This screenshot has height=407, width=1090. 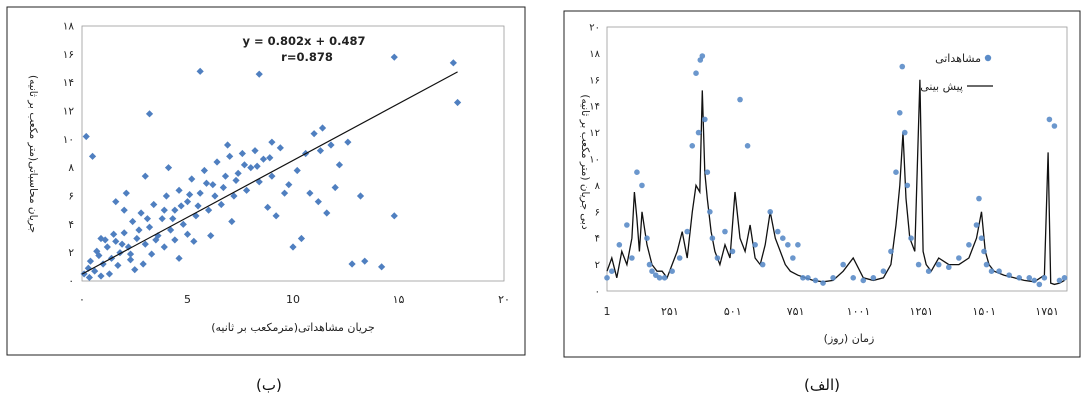 I want to click on scatter-x-tick-label: 5, so click(x=187, y=299).